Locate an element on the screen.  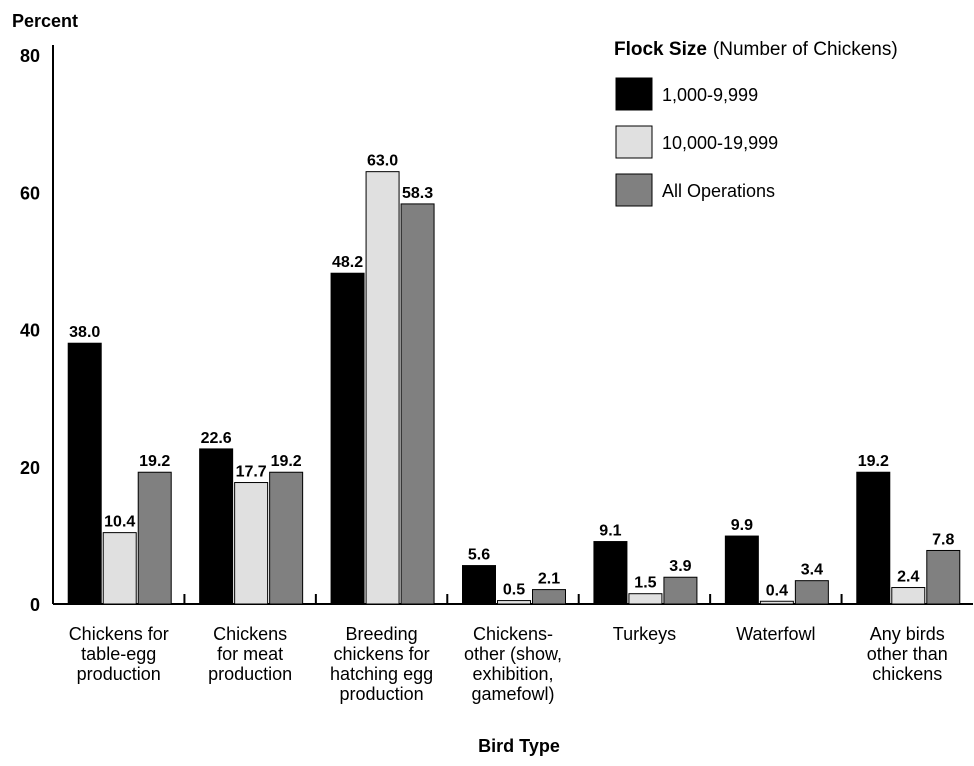
data-label: 63.0 is located at coordinates (382, 161).